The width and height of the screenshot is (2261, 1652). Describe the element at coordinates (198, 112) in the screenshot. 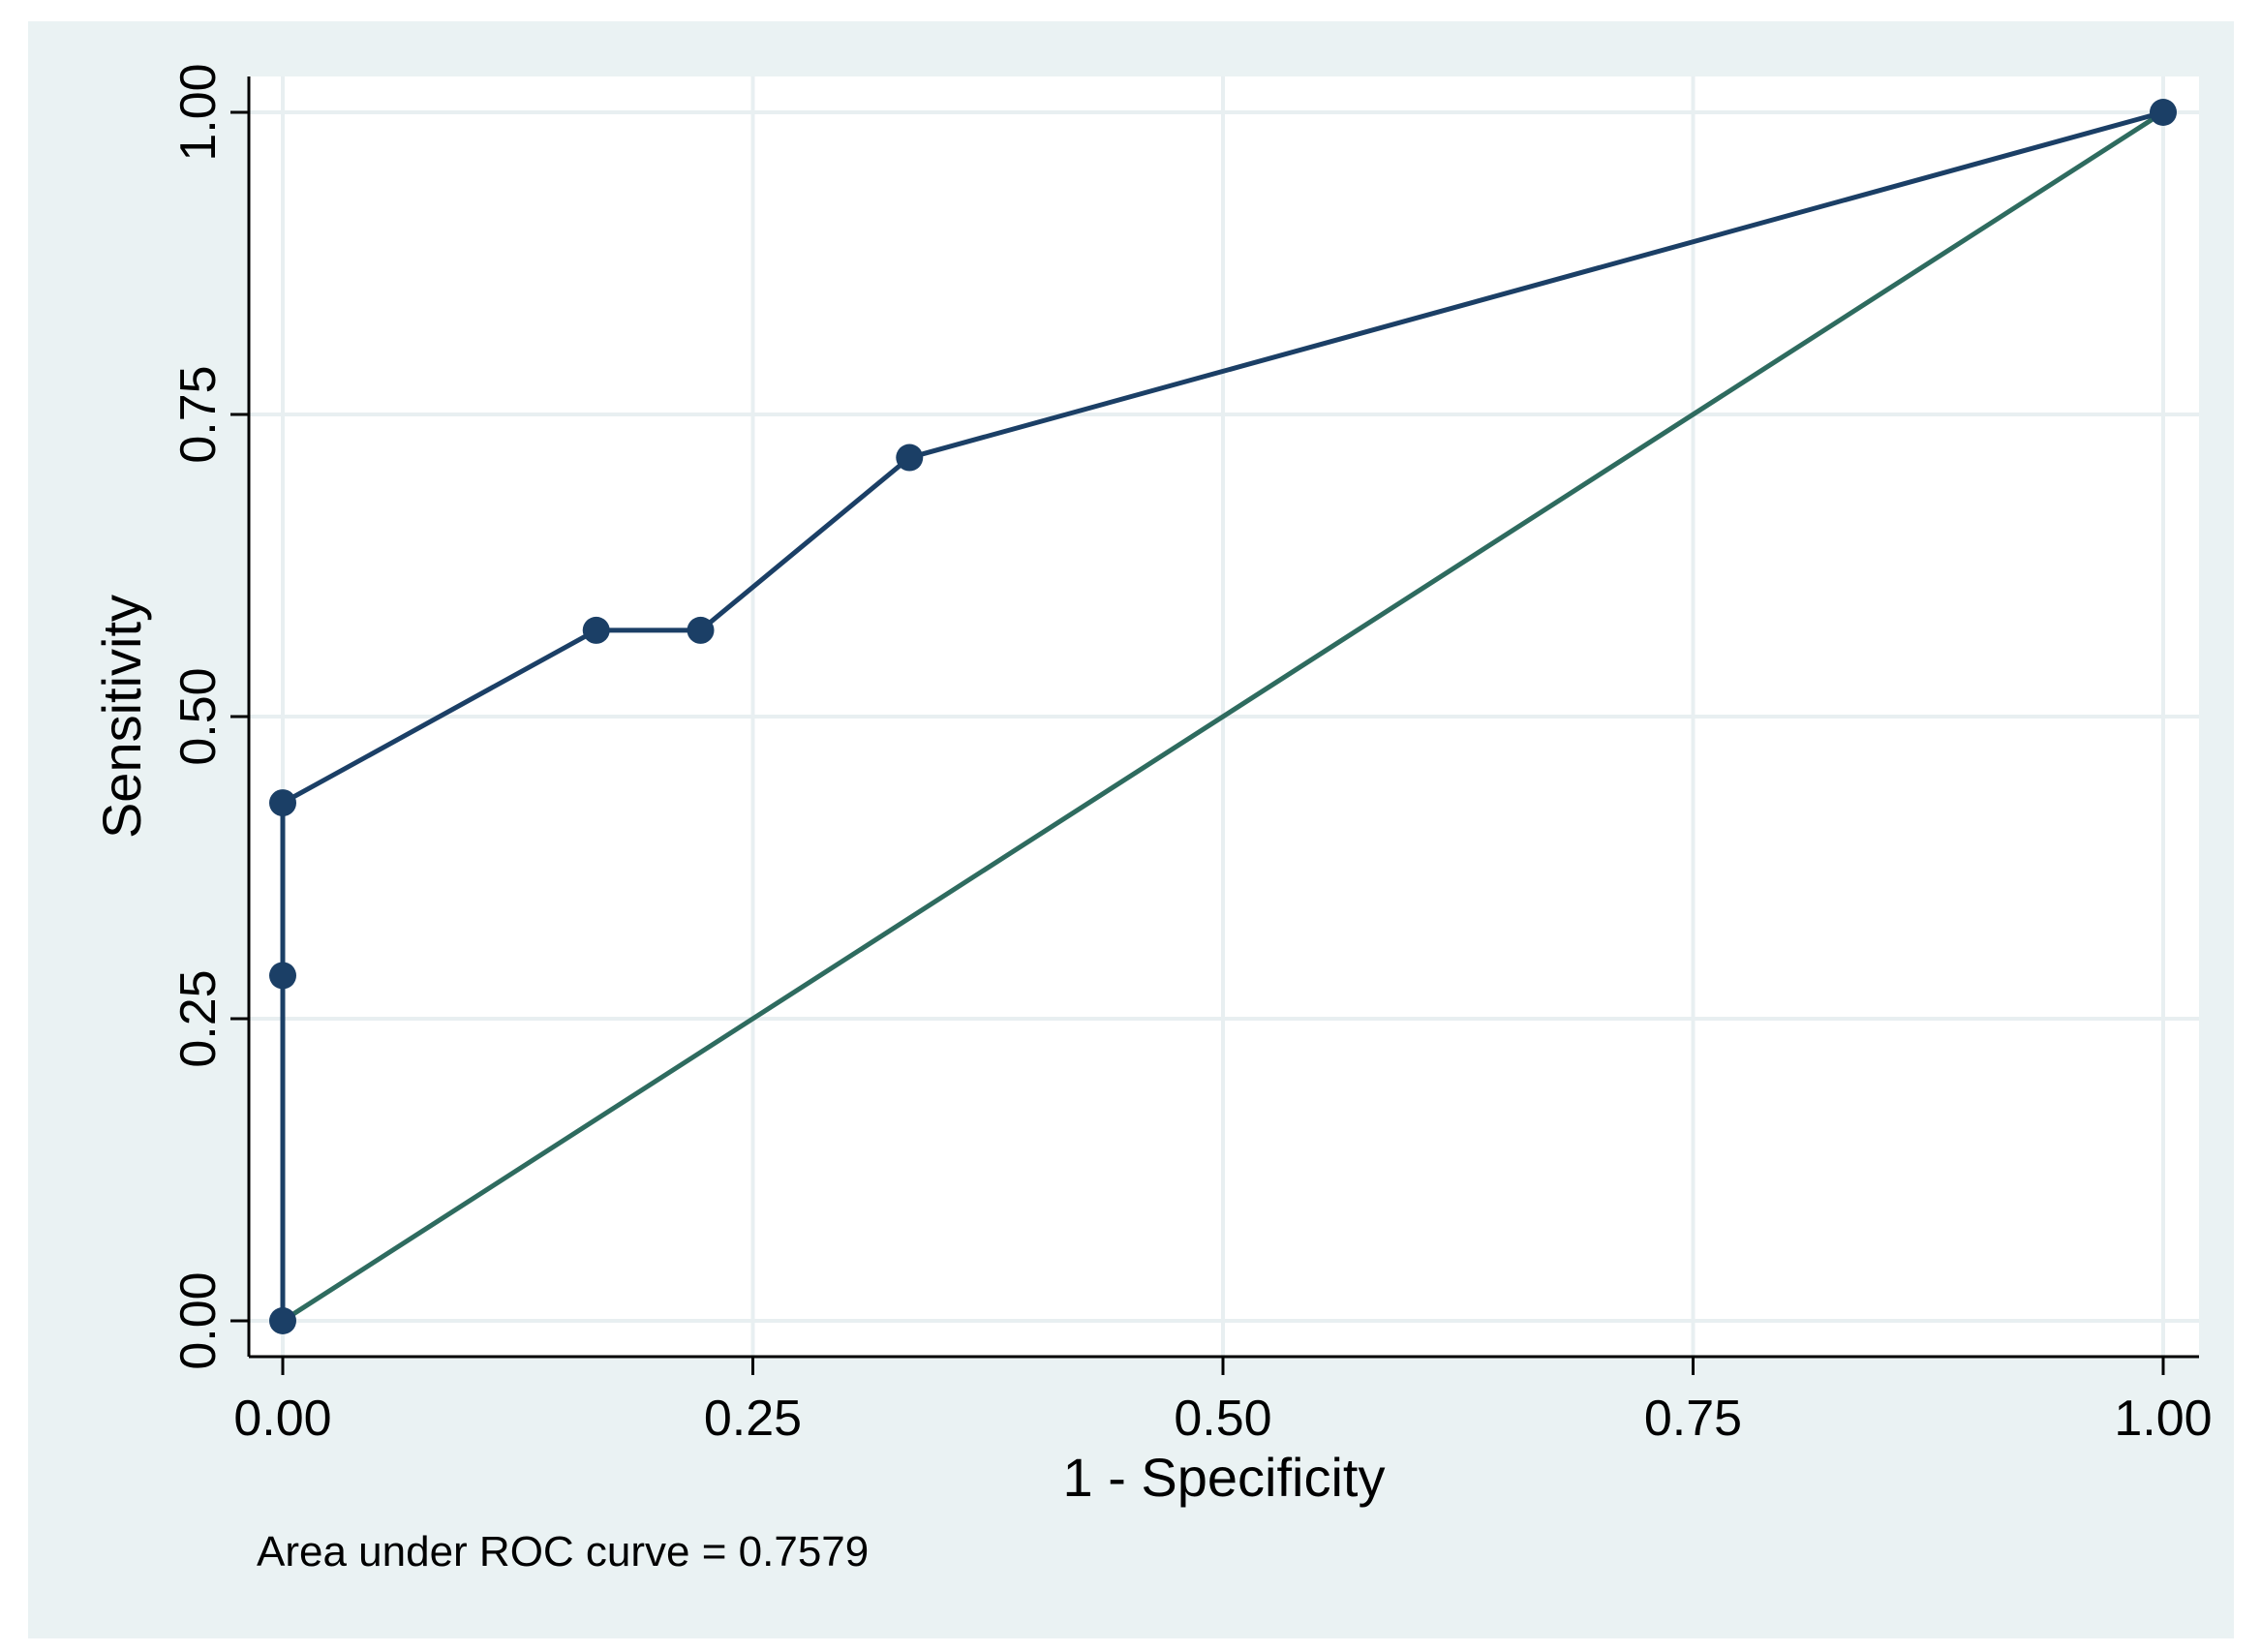

I see `y-tick-label: 1.00` at that location.